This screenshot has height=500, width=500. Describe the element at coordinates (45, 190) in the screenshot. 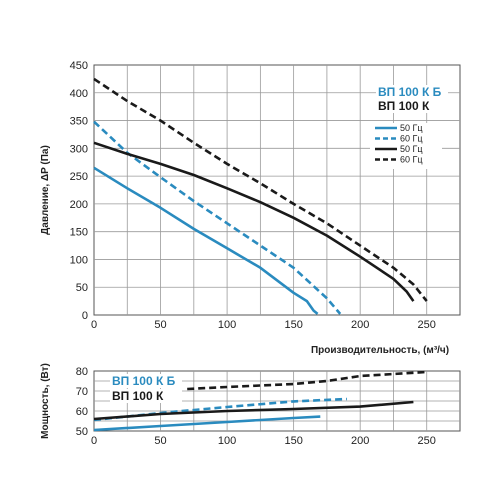

I see `y-axis-label: Давление, ΔP (Па)` at that location.